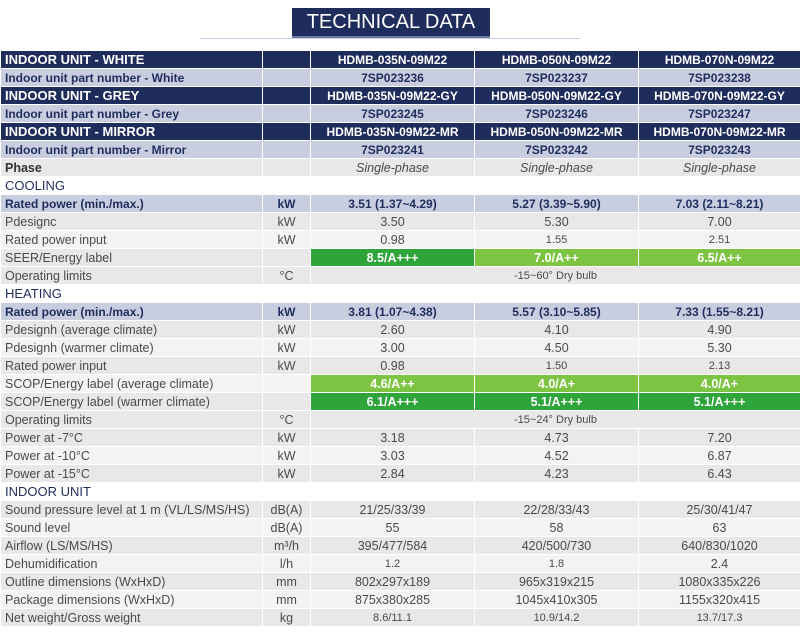 The width and height of the screenshot is (800, 640). What do you see at coordinates (392, 455) in the screenshot?
I see `cell-value: 3.03` at bounding box center [392, 455].